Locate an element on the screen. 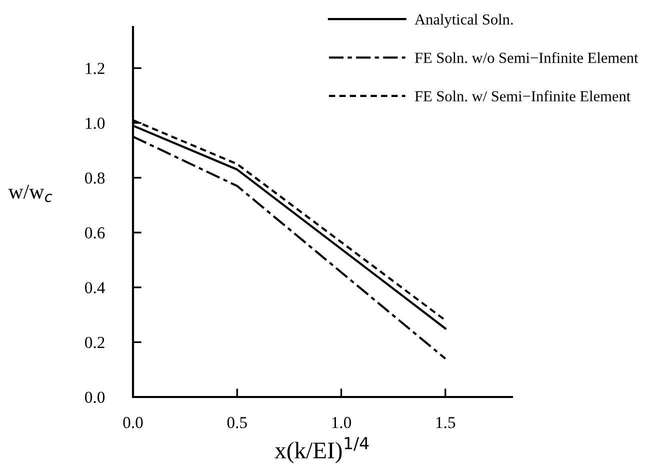 This screenshot has width=652, height=467. legend-label: FE Soln. w/ Semi−Infinite Element is located at coordinates (522, 96).